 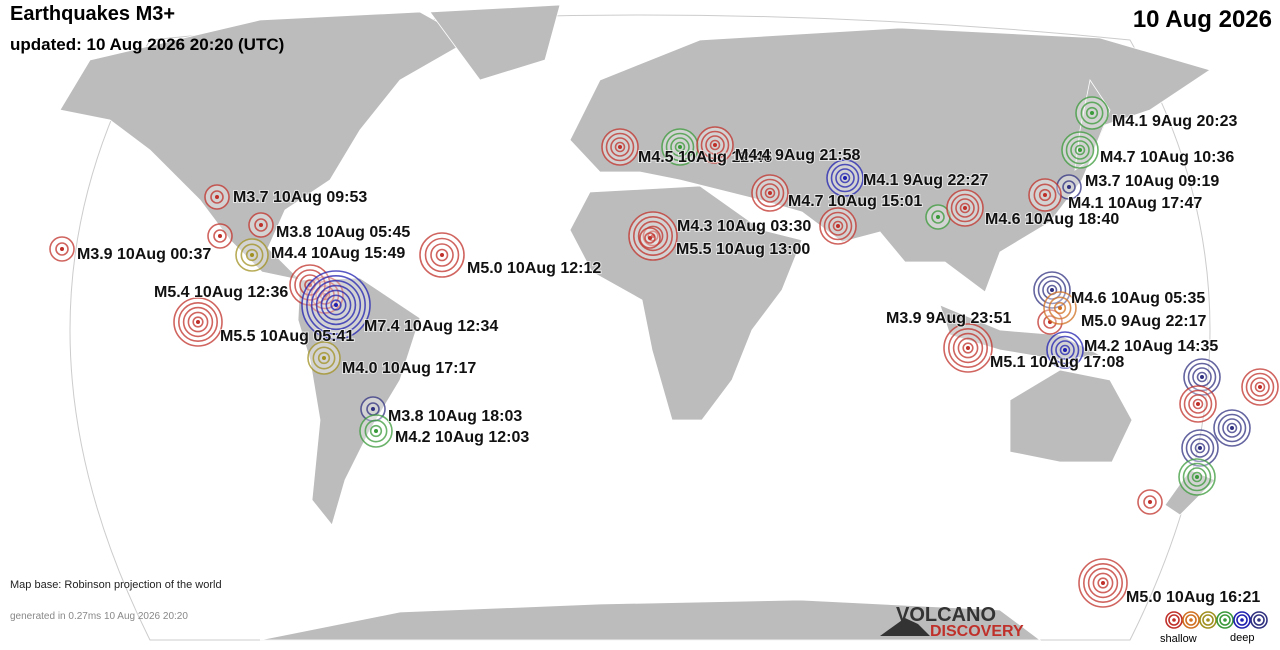 What do you see at coordinates (1193, 597) in the screenshot?
I see `quake-label: M5.0 10Aug 16:21` at bounding box center [1193, 597].